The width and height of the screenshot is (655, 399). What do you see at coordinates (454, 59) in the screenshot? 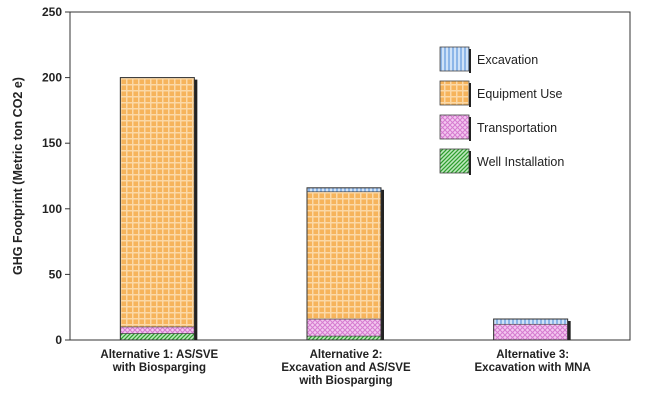
I see `legend-swatch-excavation` at bounding box center [454, 59].